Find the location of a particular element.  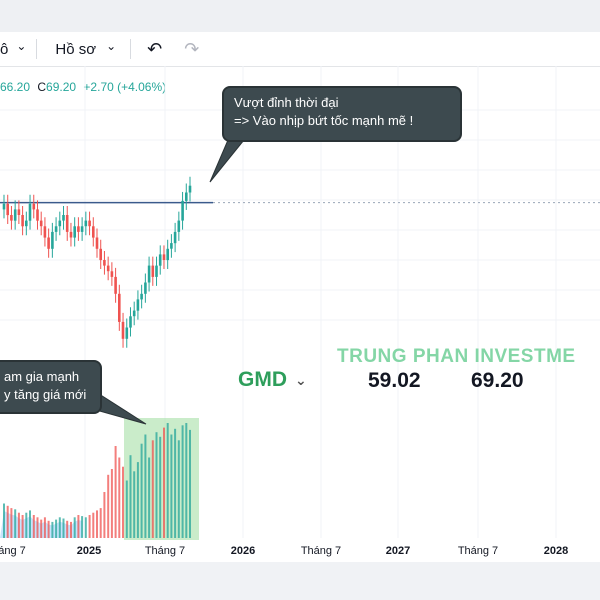

callout-volume-pointer is located at coordinates (121, 408).